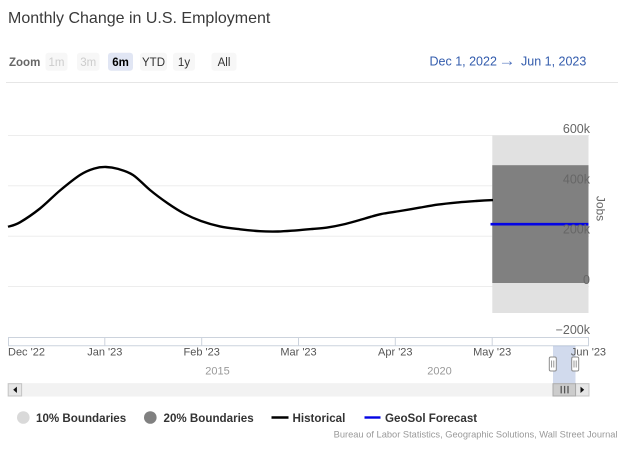 This screenshot has width=624, height=451. I want to click on svg-text: May '23, so click(492, 353).